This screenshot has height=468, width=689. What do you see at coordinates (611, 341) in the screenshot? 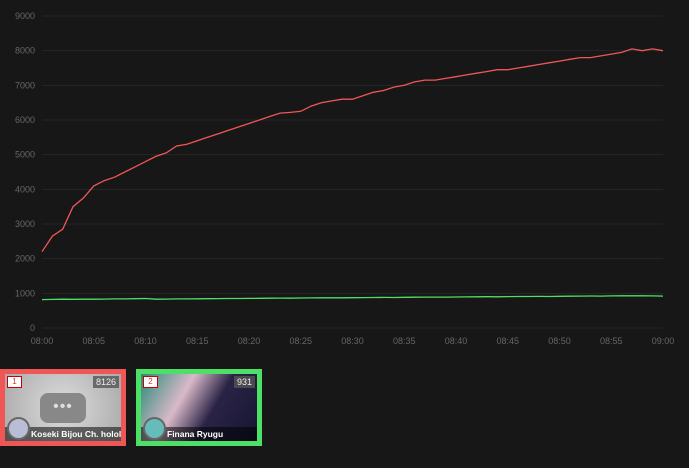
I see `x-tick-label: 08:55` at bounding box center [611, 341].